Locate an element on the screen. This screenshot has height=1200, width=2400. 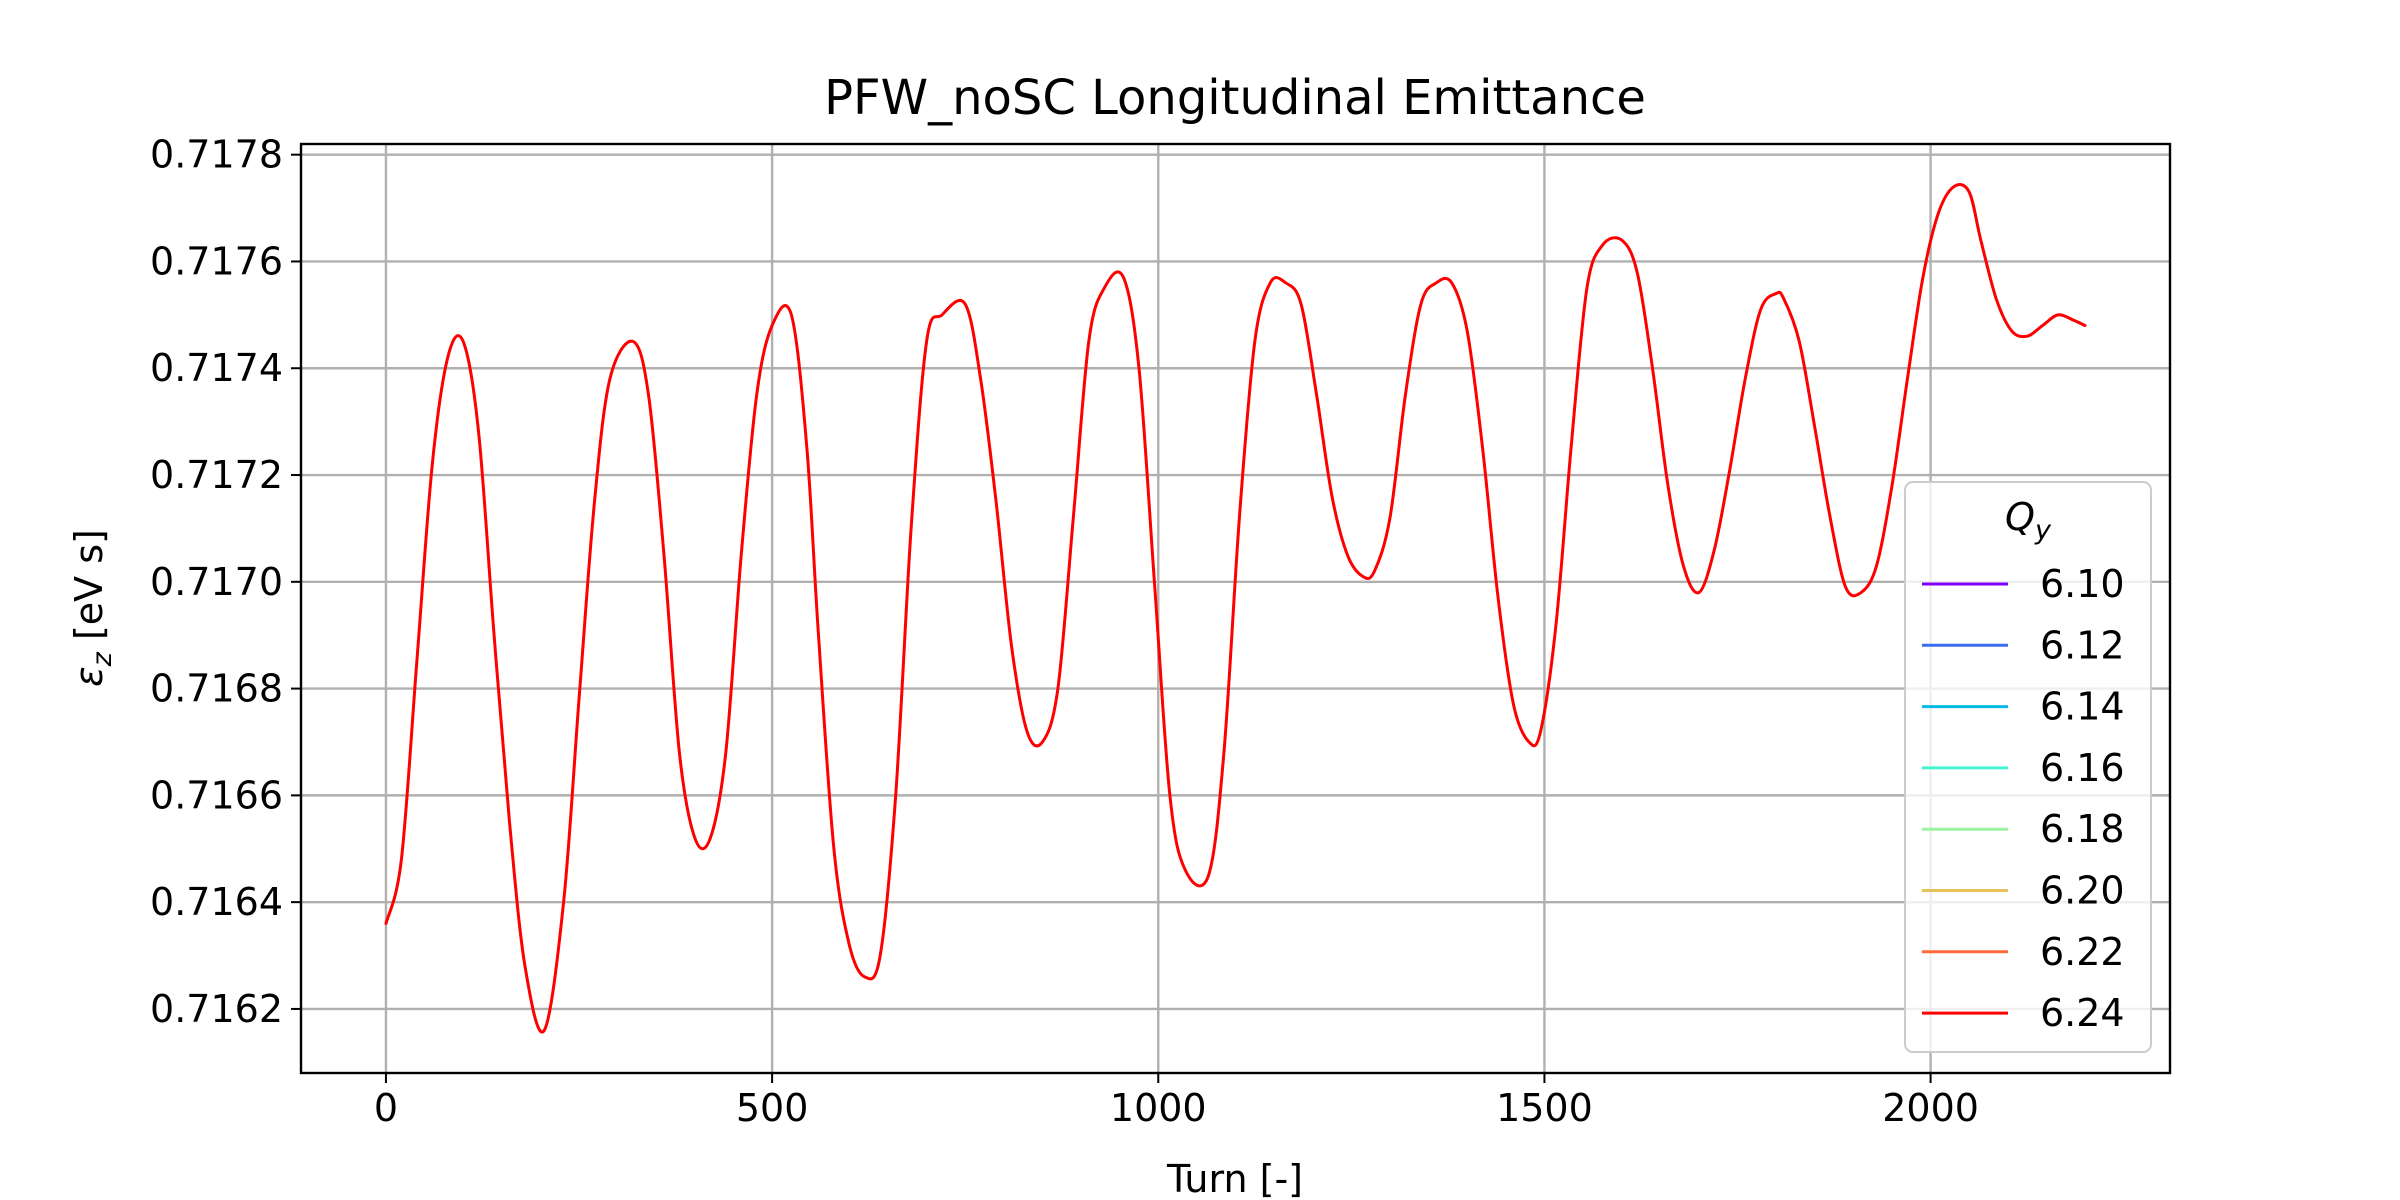
legend-title-subscript: y is located at coordinates (2043, 530).